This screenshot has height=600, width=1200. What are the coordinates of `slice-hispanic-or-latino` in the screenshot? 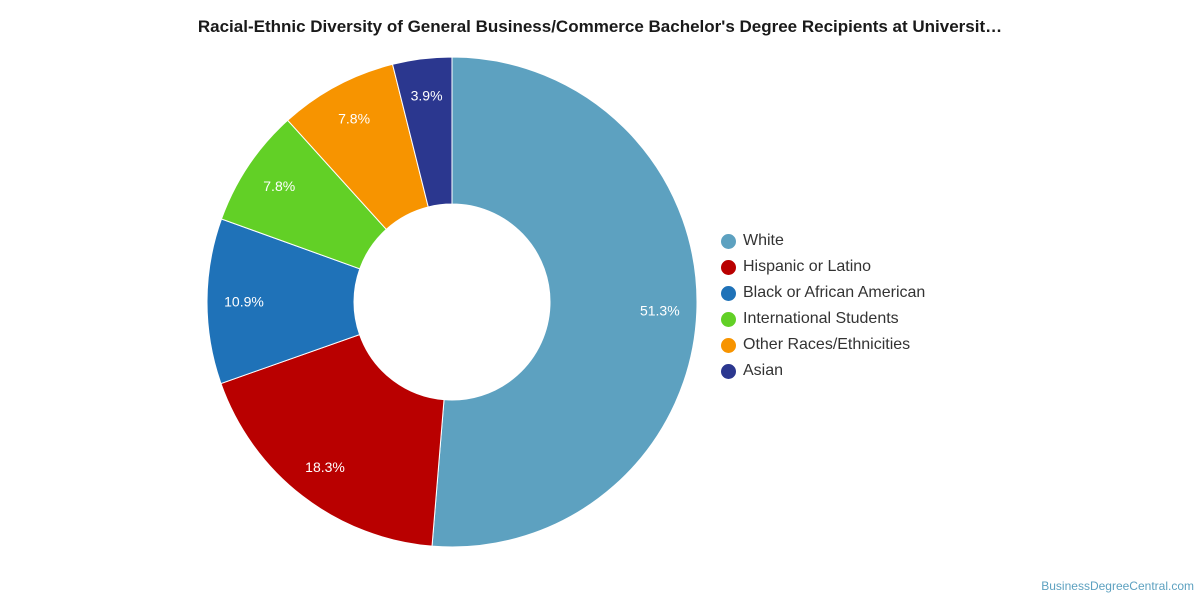 It's located at (332, 440).